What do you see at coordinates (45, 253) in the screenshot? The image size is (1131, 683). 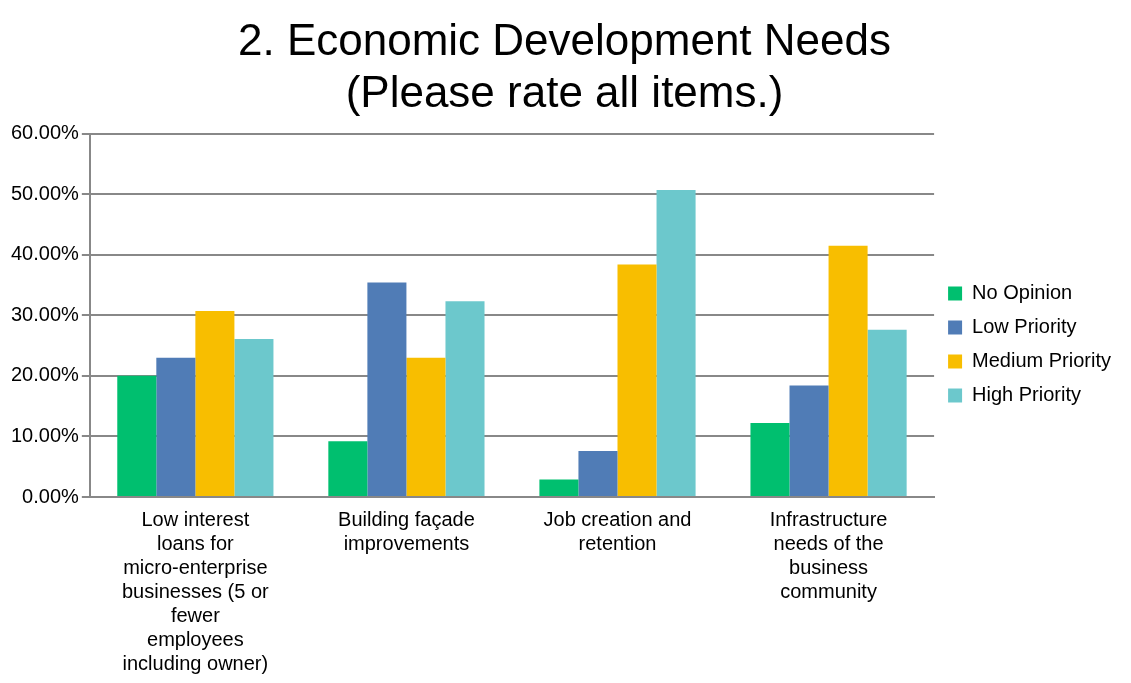 I see `y-tick-label: 40.00%` at bounding box center [45, 253].